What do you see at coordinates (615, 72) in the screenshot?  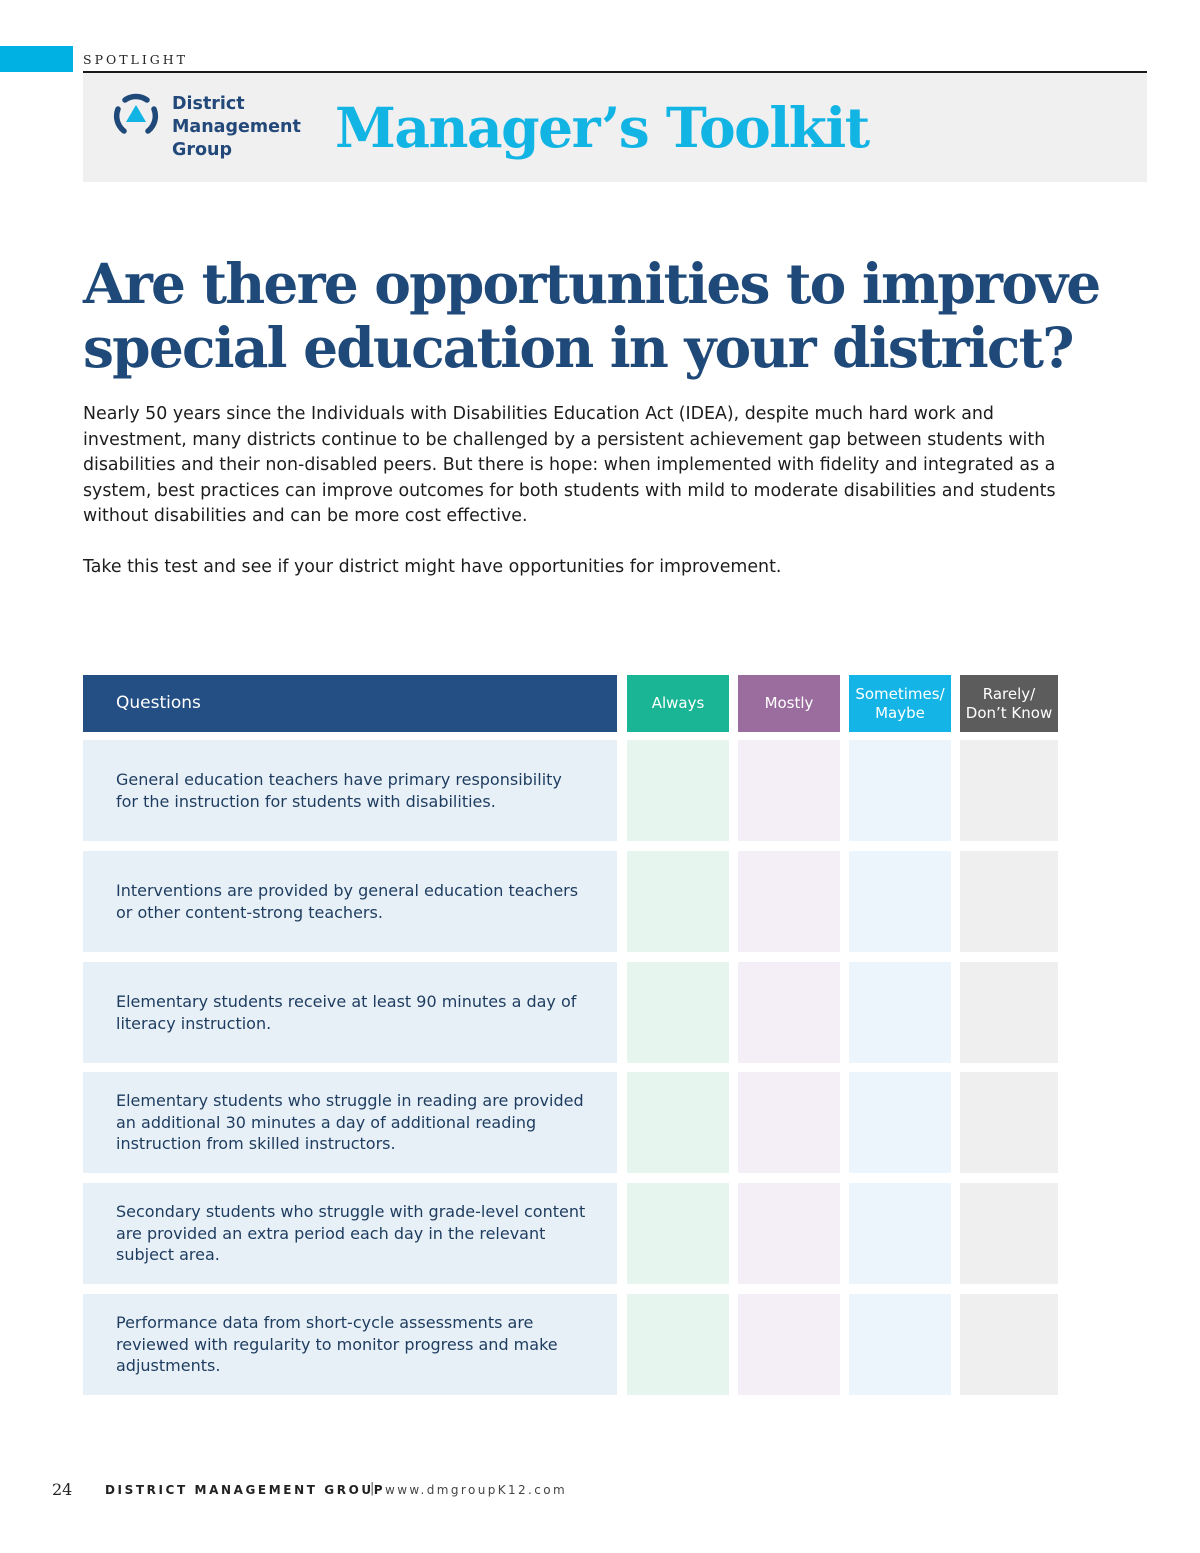 I see `header-rule` at bounding box center [615, 72].